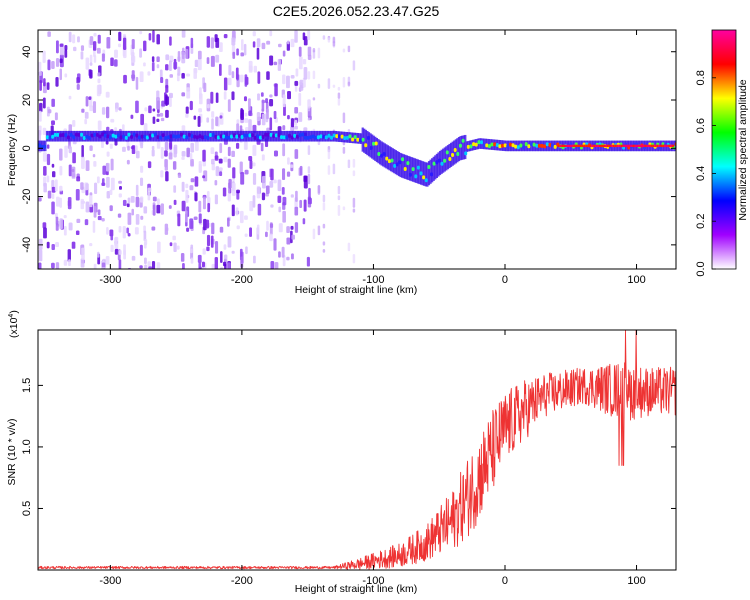 This screenshot has height=600, width=750. Describe the element at coordinates (27, 197) in the screenshot. I see `spectrogram-y-tick-label: -20` at that location.